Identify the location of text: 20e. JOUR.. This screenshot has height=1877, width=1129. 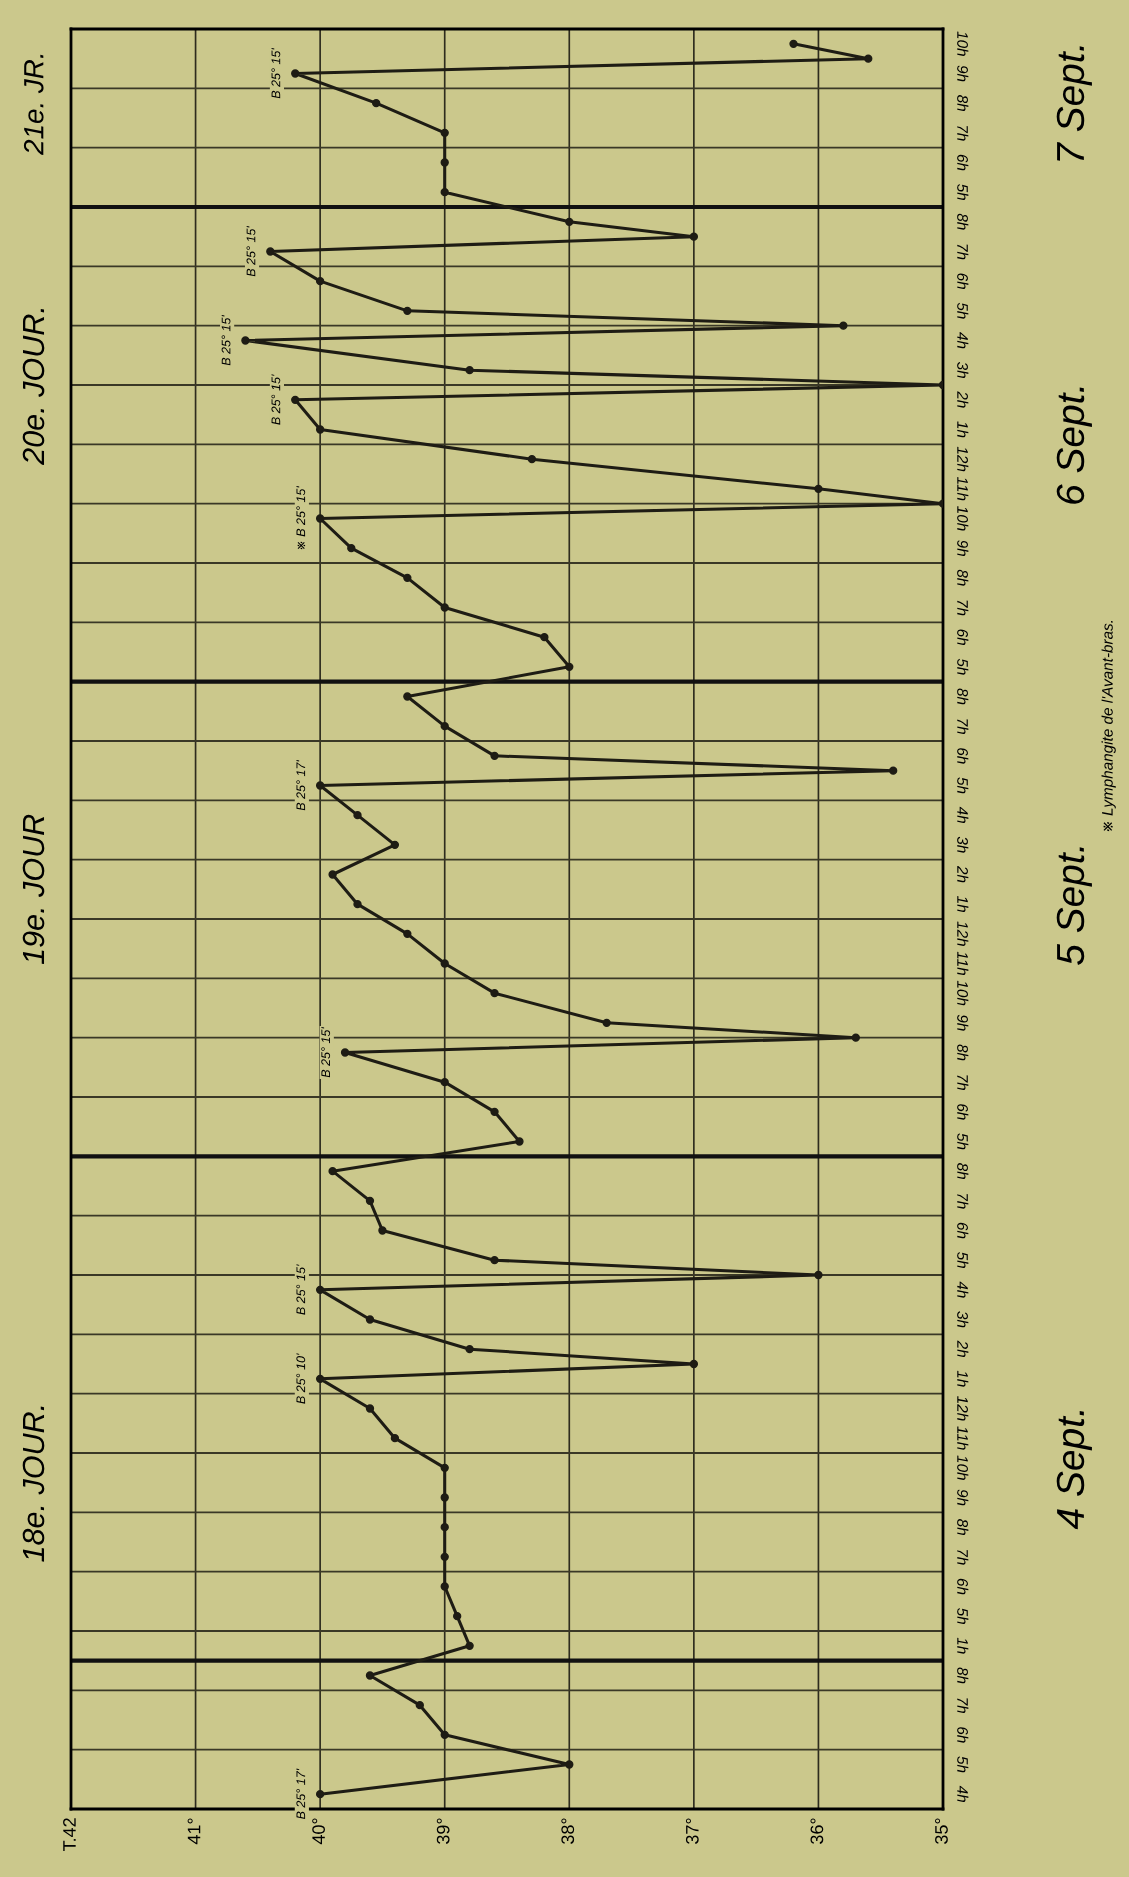
(33, 386).